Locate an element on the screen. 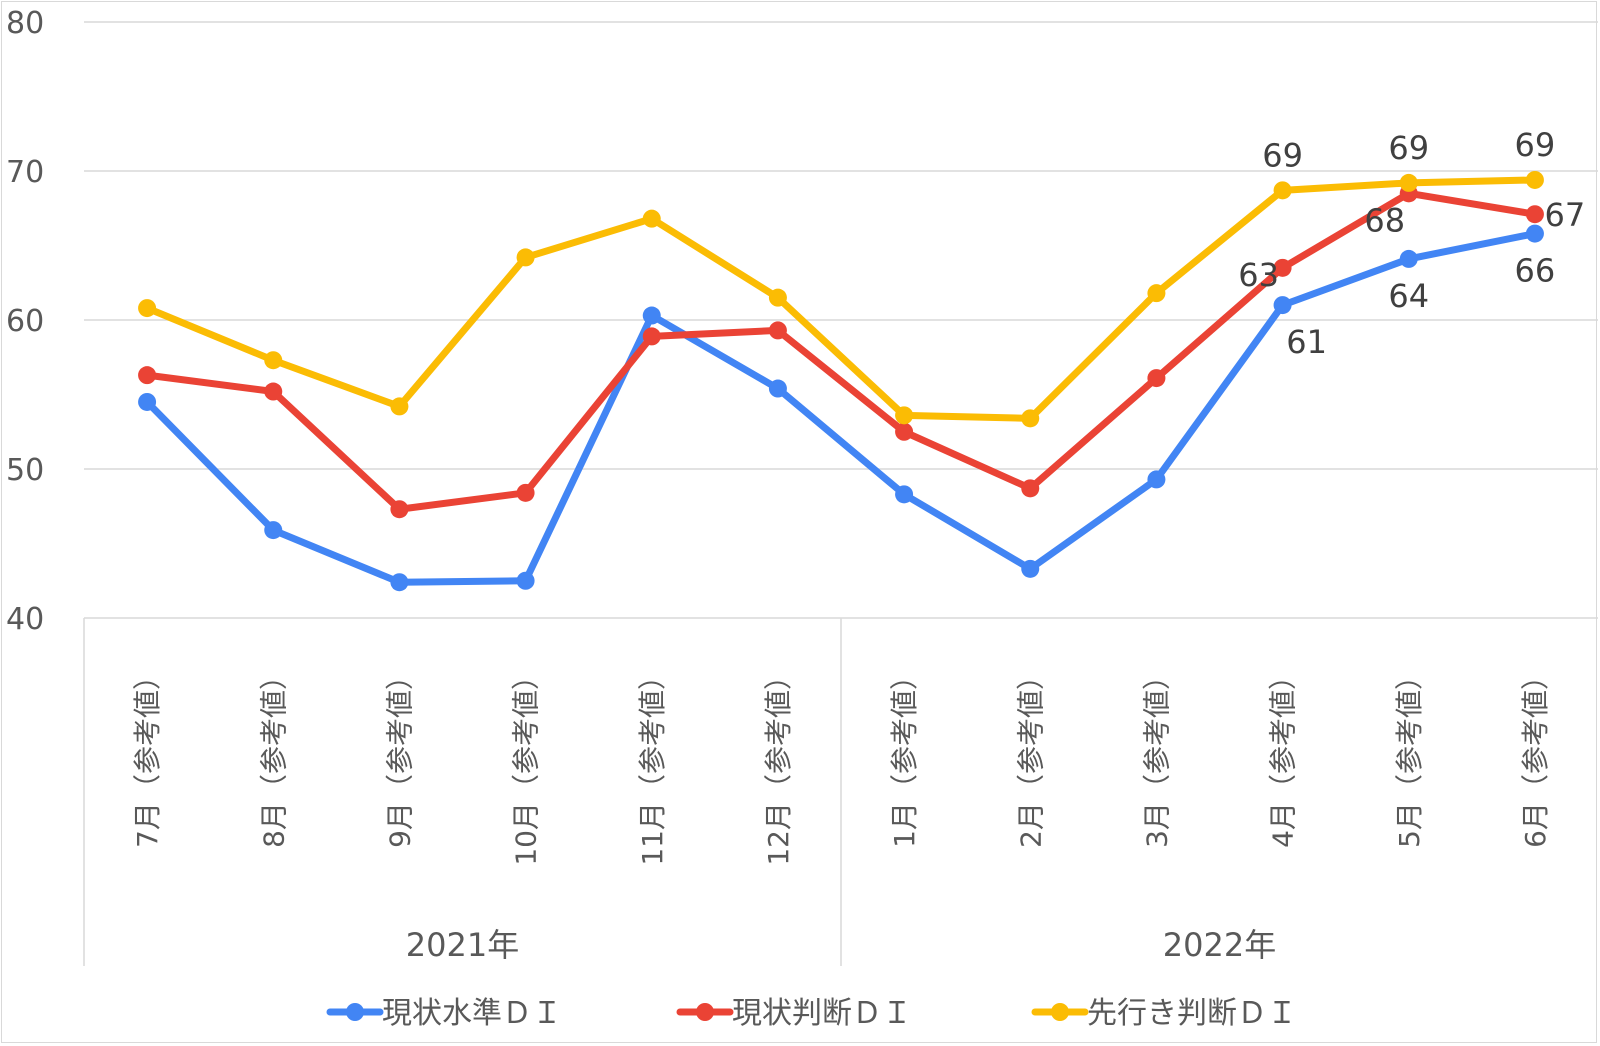 The image size is (1600, 1046). group-label: 2021年 is located at coordinates (462, 945).